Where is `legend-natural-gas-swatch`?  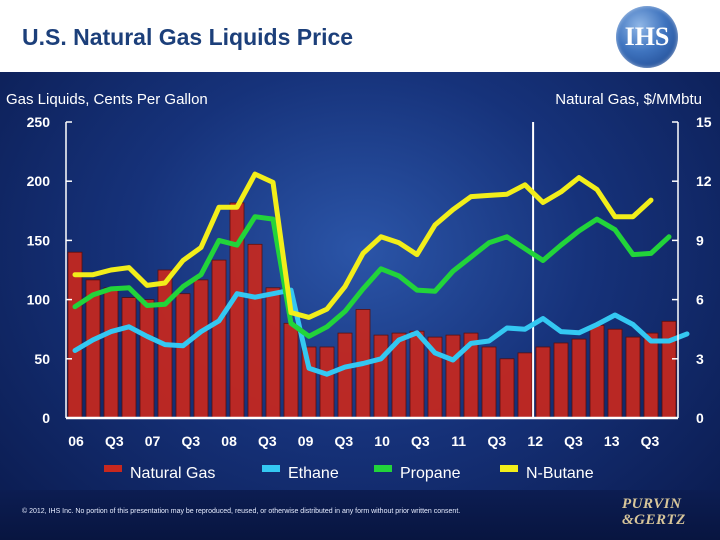 legend-natural-gas-swatch is located at coordinates (113, 468).